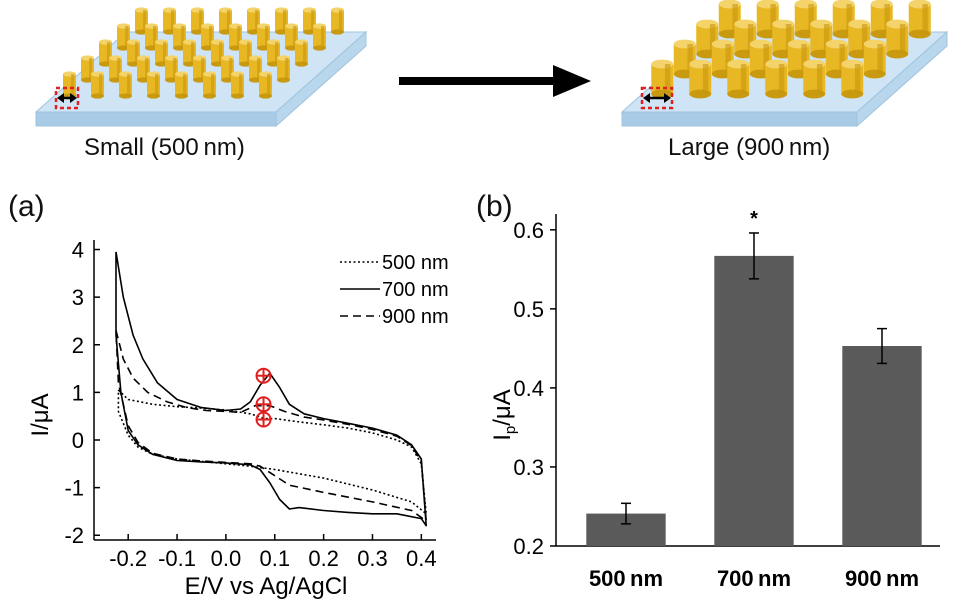 The height and width of the screenshot is (602, 953). Describe the element at coordinates (323, 558) in the screenshot. I see `cv-x-tick-label: 0.2` at that location.